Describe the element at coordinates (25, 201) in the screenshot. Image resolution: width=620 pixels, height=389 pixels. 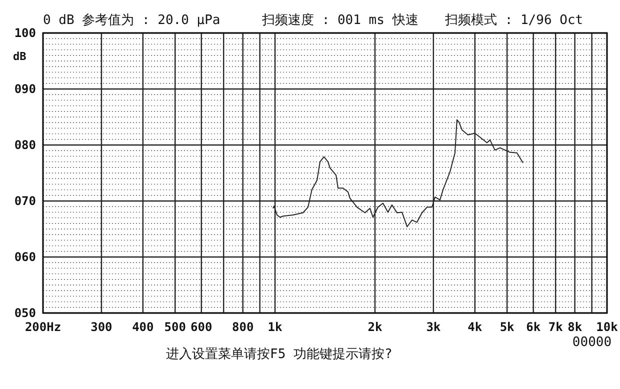
I see `y-tick-label: 070` at that location.